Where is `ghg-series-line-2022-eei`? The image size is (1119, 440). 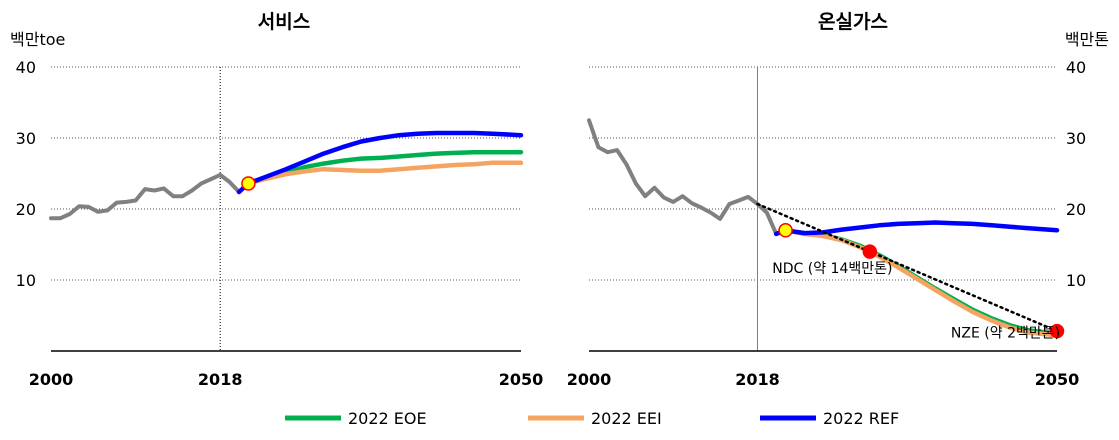
ghg-series-line-2022-eei is located at coordinates (921, 283).